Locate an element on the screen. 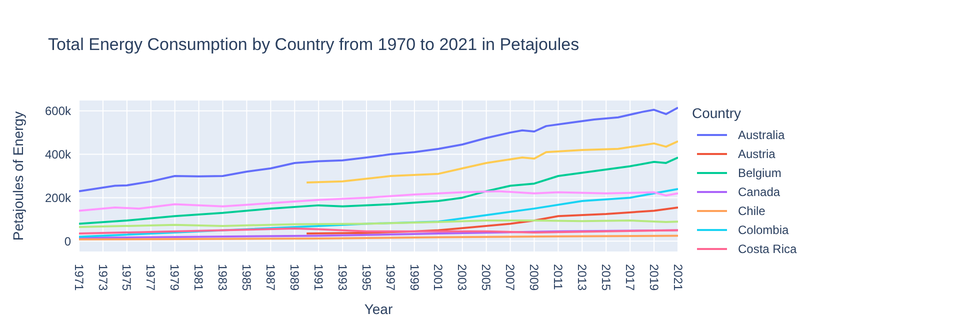 The image size is (963, 328). x-tick-label: 1981 is located at coordinates (199, 278).